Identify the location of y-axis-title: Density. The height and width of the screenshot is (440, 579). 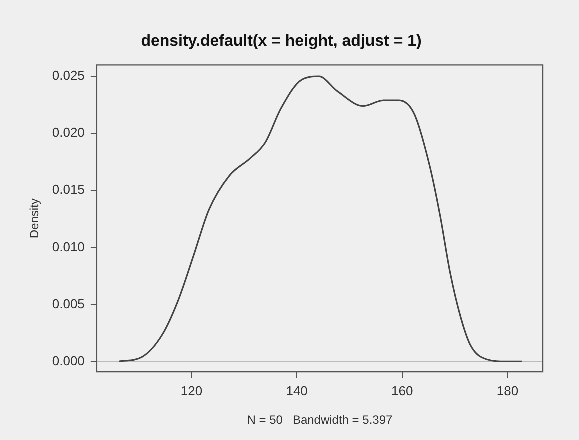
(35, 218).